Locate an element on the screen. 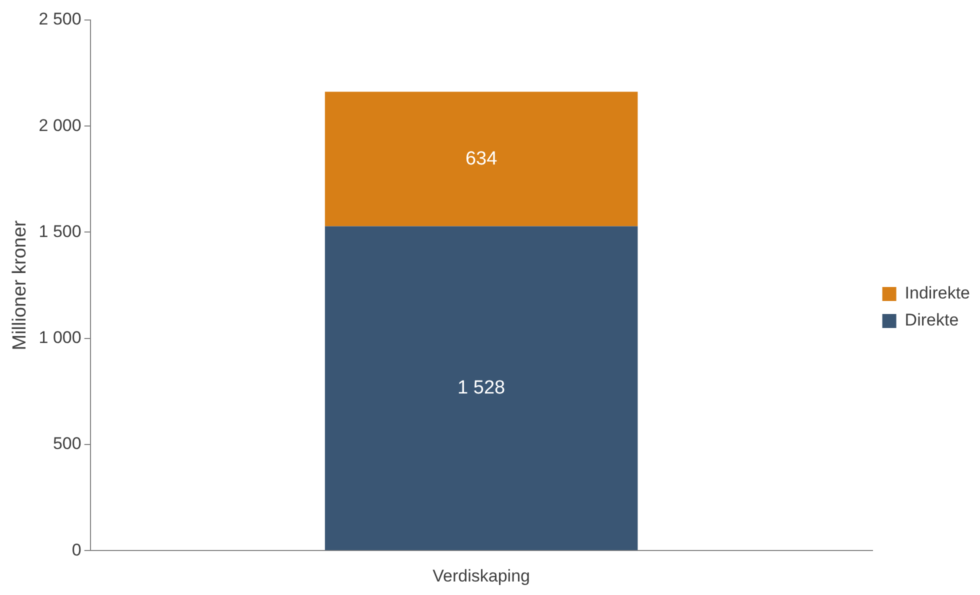  y-tick-label: 2 500 is located at coordinates (60, 19).